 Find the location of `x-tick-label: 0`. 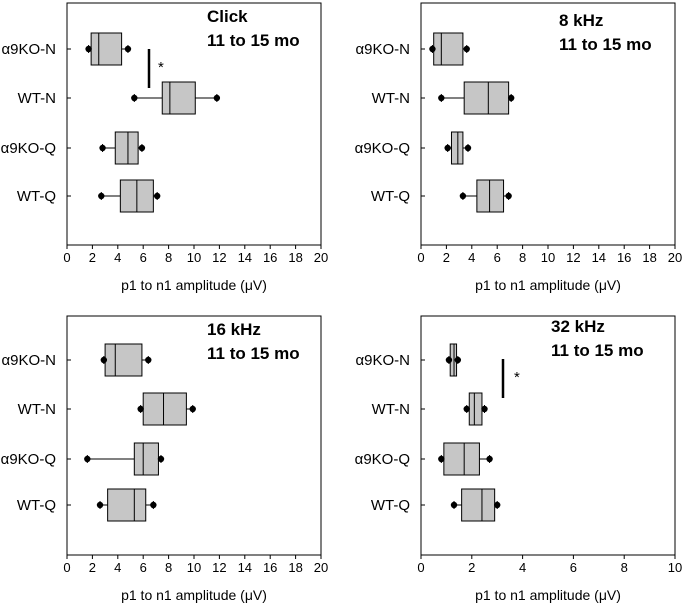

x-tick-label: 0 is located at coordinates (420, 257).